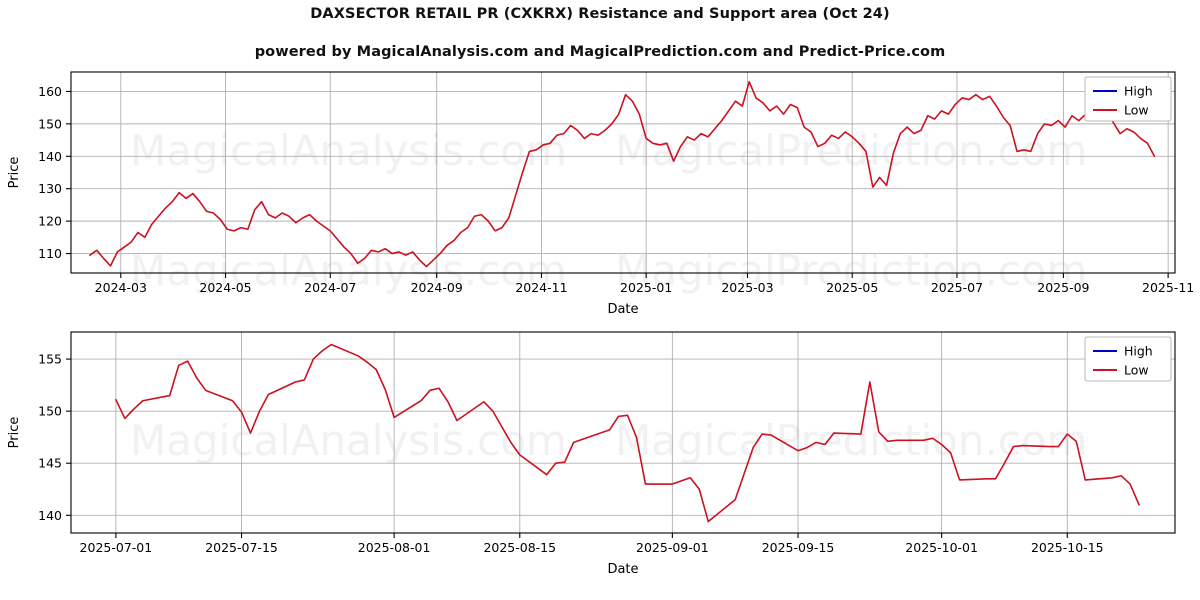  I want to click on x-tick-label: 2024-07, so click(330, 287).